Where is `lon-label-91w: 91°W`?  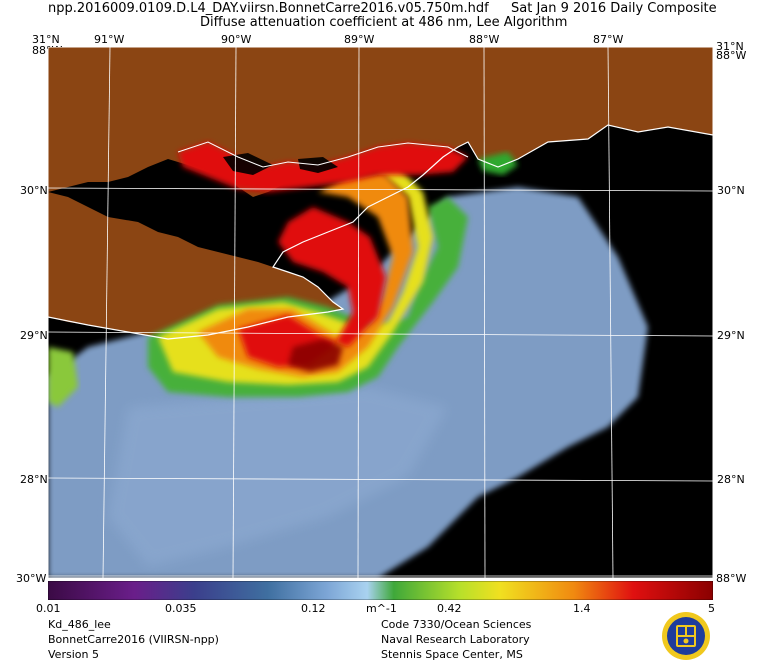 lon-label-91w: 91°W is located at coordinates (109, 39).